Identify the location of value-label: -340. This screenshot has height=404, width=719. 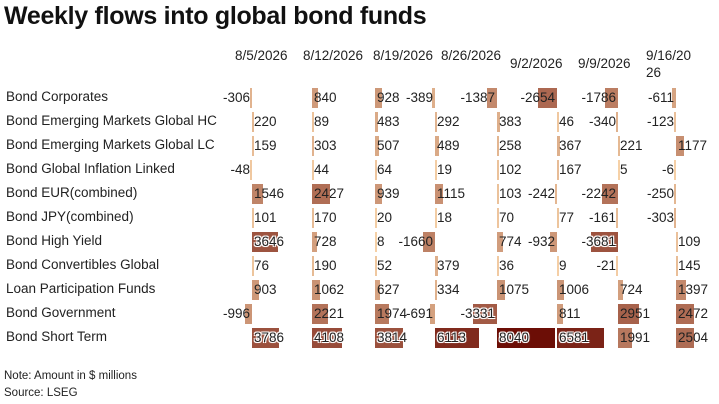
(602, 121).